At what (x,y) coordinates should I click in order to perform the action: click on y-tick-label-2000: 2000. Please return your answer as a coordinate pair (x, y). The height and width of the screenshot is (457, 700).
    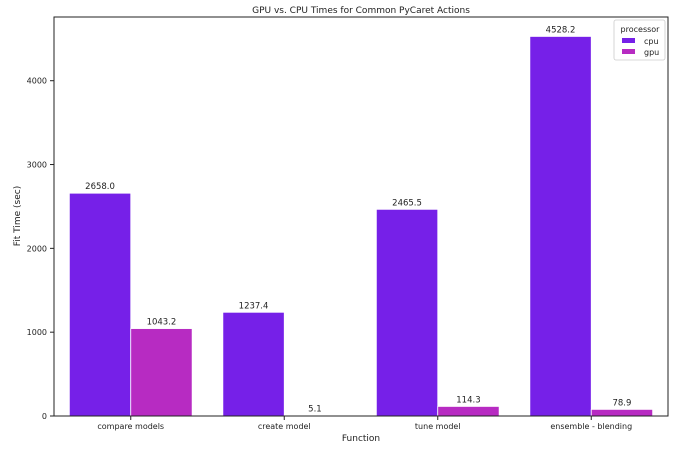
    Looking at the image, I should click on (37, 248).